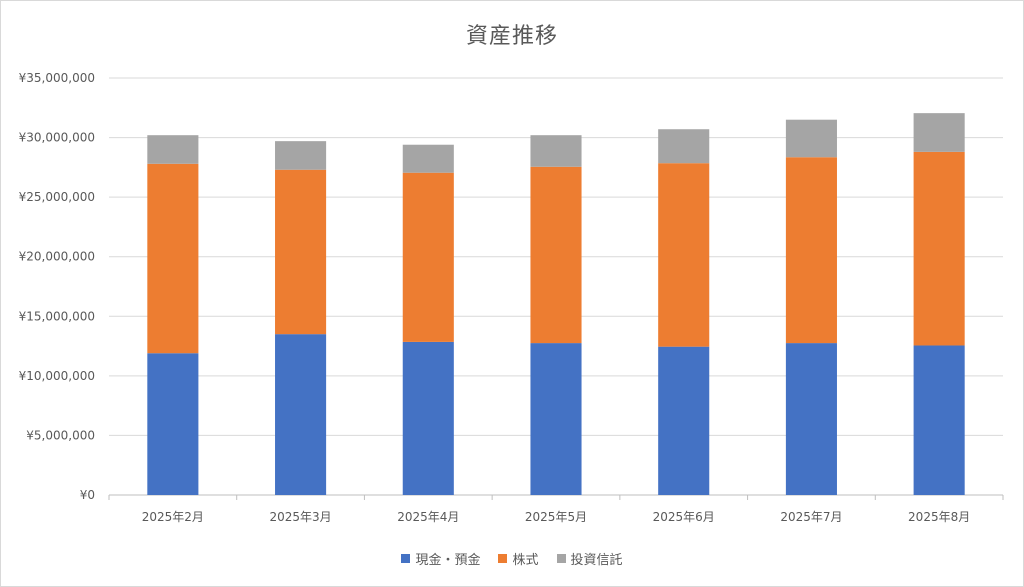  I want to click on x-tick-label: 2025年2月, so click(173, 517).